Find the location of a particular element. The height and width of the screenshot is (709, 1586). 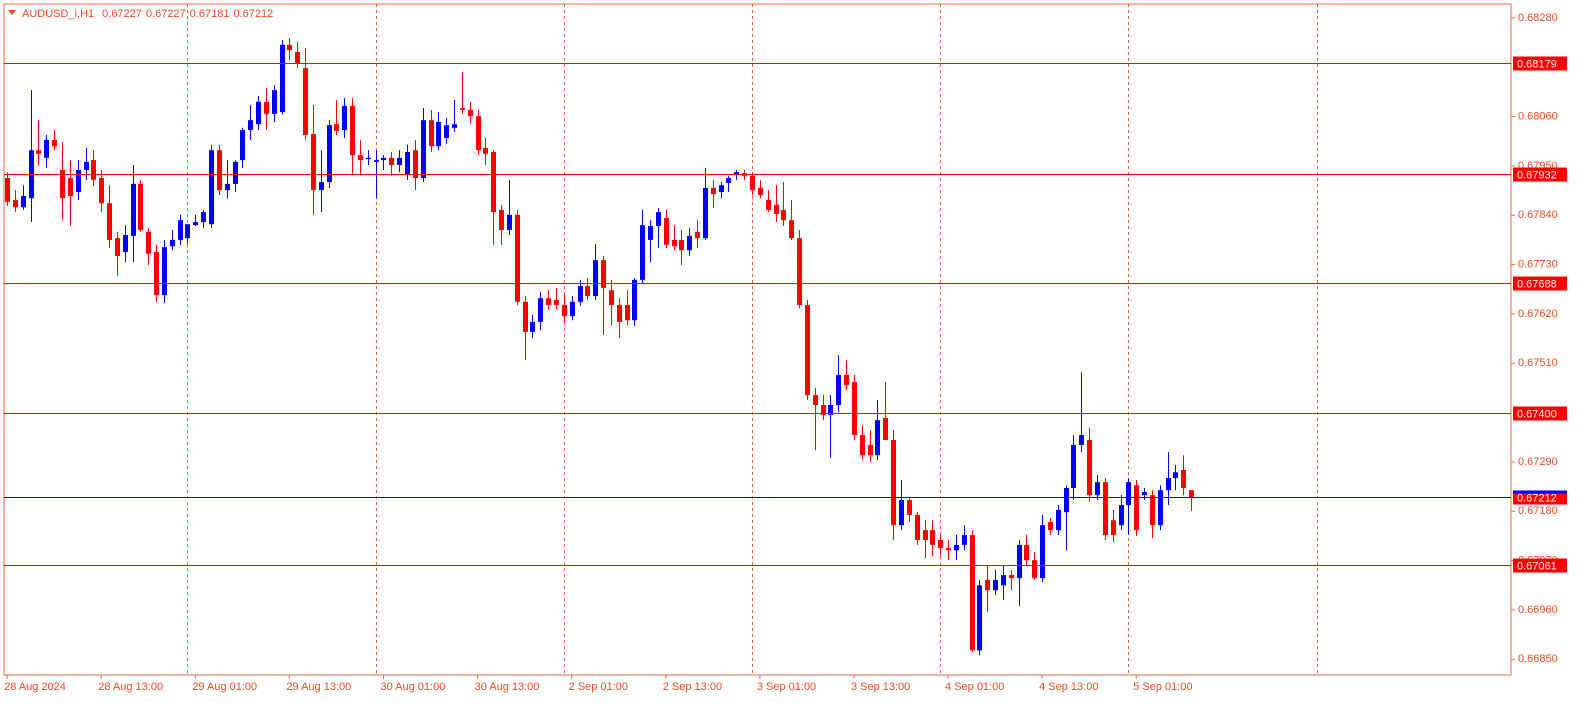

y-tick-label: 0.67620 is located at coordinates (1538, 314).